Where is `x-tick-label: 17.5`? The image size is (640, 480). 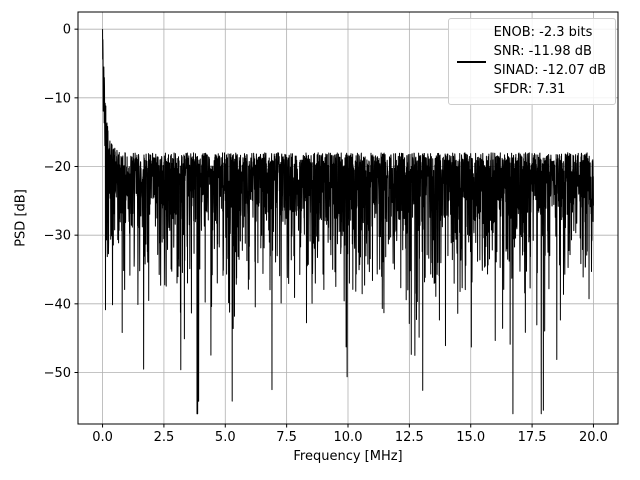
x-tick-label: 17.5 is located at coordinates (532, 437).